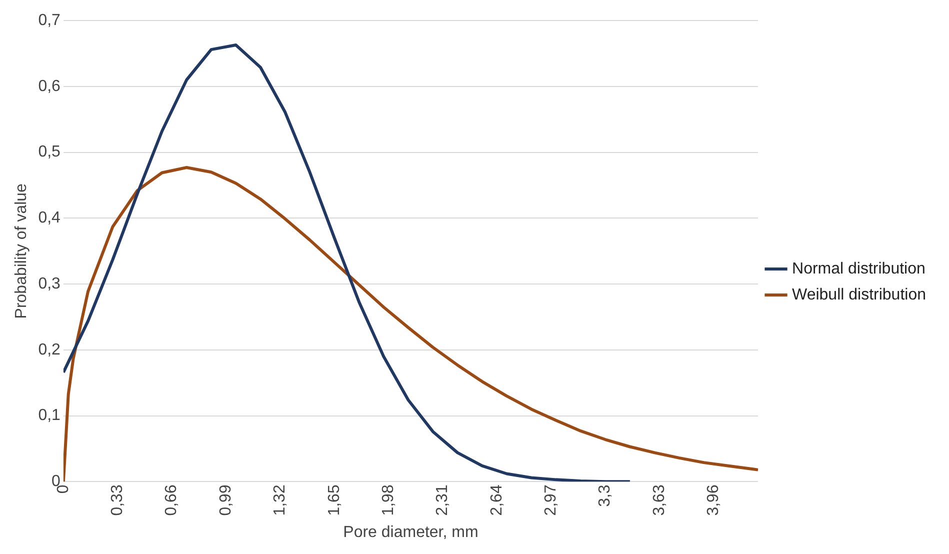 This screenshot has width=949, height=554. I want to click on x-tick-label: 0,33, so click(117, 500).